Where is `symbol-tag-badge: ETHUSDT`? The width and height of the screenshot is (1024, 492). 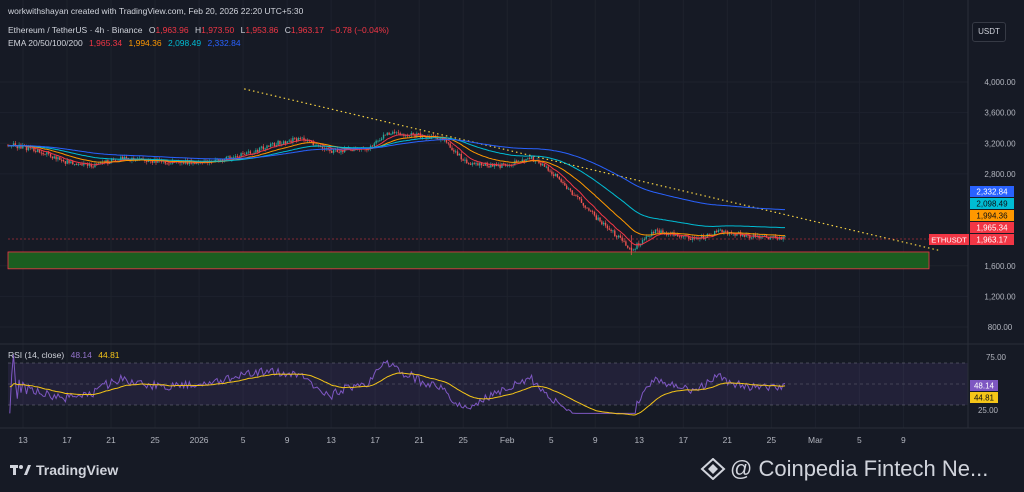 symbol-tag-badge: ETHUSDT is located at coordinates (949, 239).